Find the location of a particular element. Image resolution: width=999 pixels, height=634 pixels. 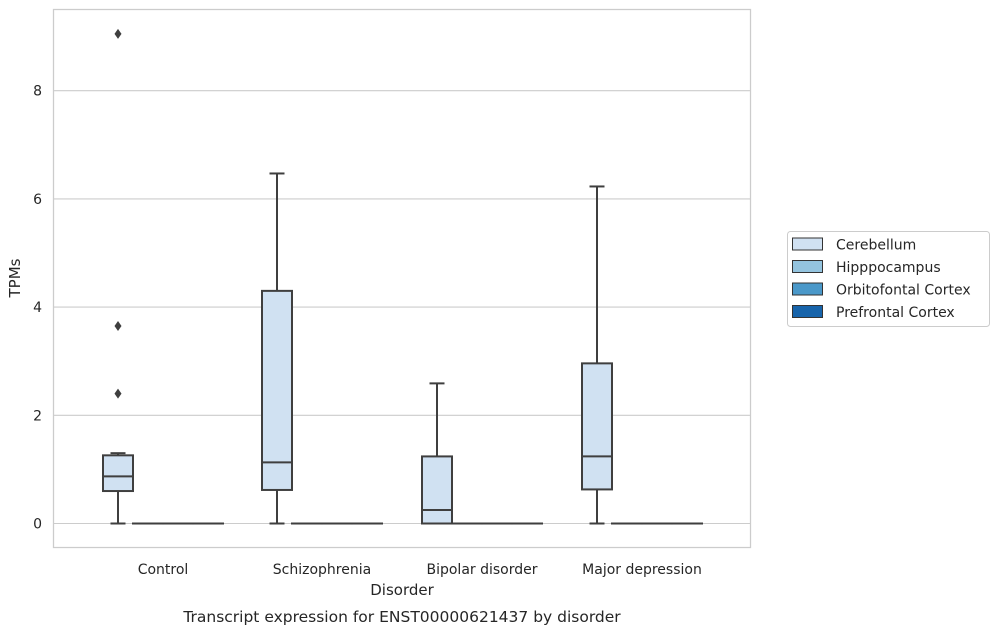

y-tick-label: 6 is located at coordinates (37, 200).